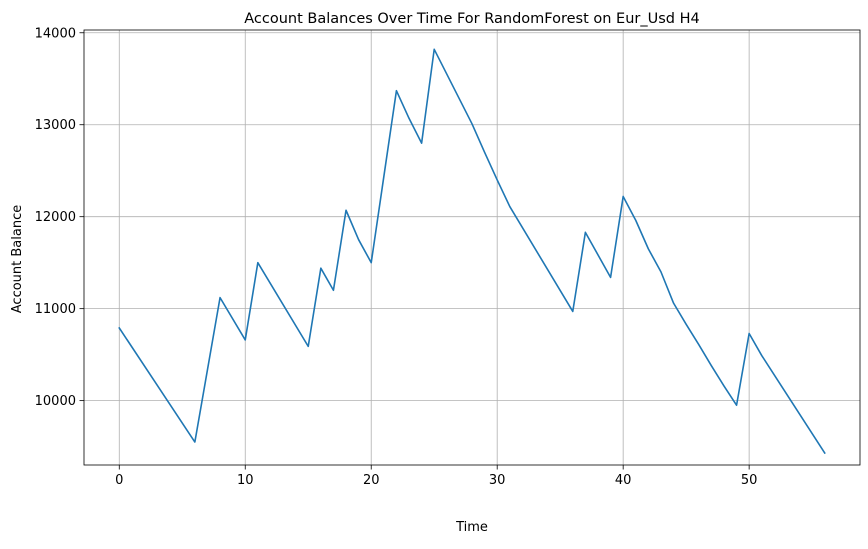 The image size is (868, 549). What do you see at coordinates (436, 476) in the screenshot?
I see `x-axis: 0 10 20 30 40 50` at bounding box center [436, 476].